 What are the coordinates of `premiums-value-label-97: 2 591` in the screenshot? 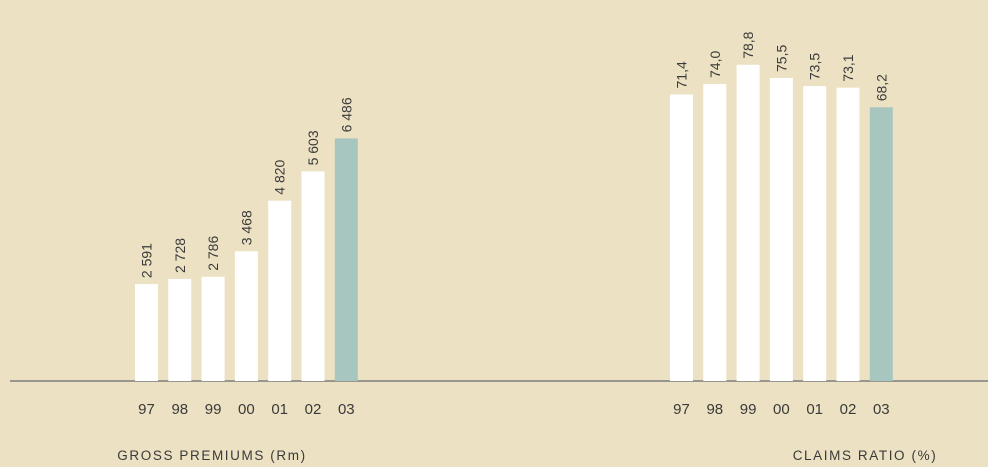 It's located at (147, 260).